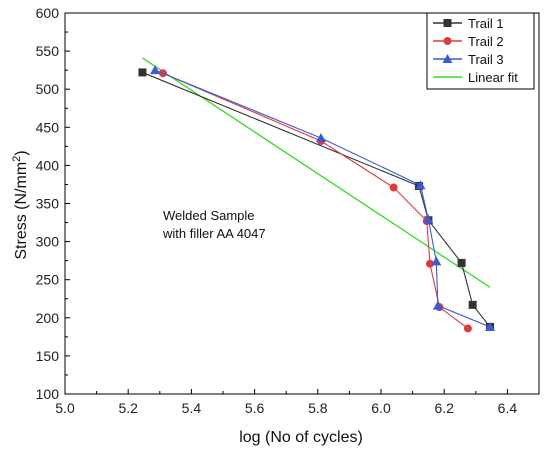  Describe the element at coordinates (214, 233) in the screenshot. I see `annotation-line-2: with filler AA 4047` at that location.